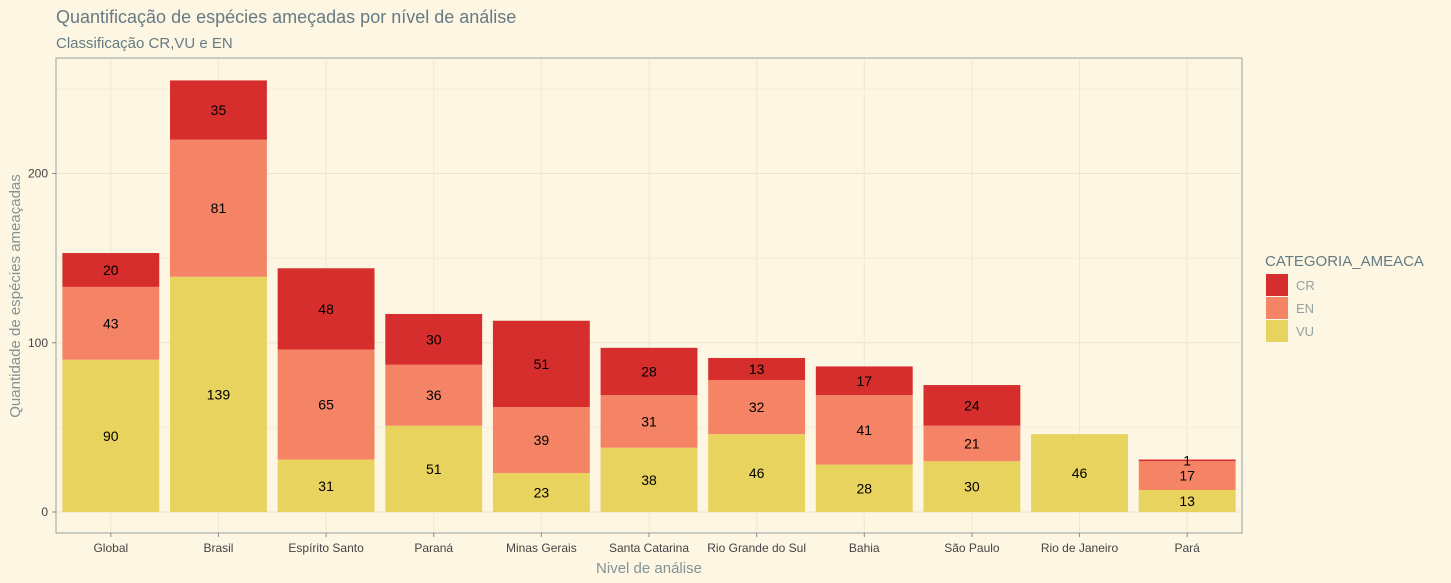  I want to click on bar-minas-gerais-en, so click(541, 440).